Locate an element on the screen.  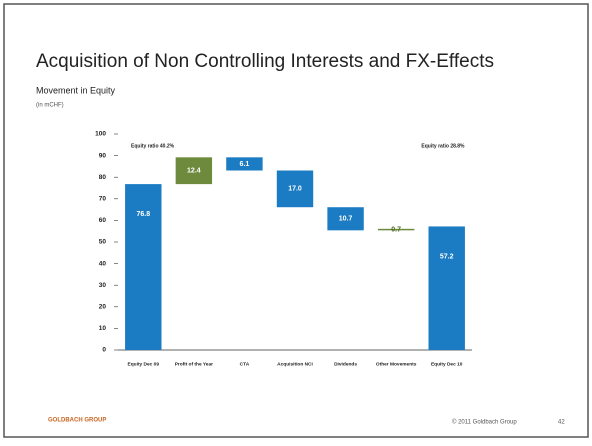
value-label: 17.0 is located at coordinates (295, 189).